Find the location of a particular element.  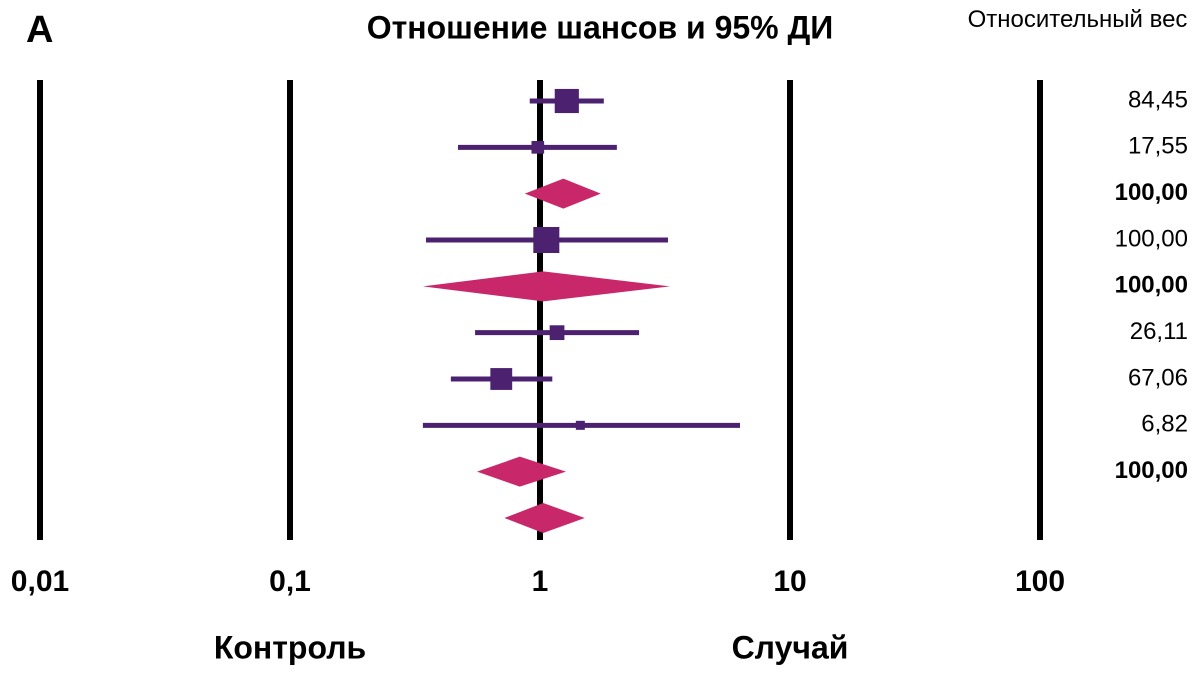

x-tick-label: 0,01 is located at coordinates (40, 581).